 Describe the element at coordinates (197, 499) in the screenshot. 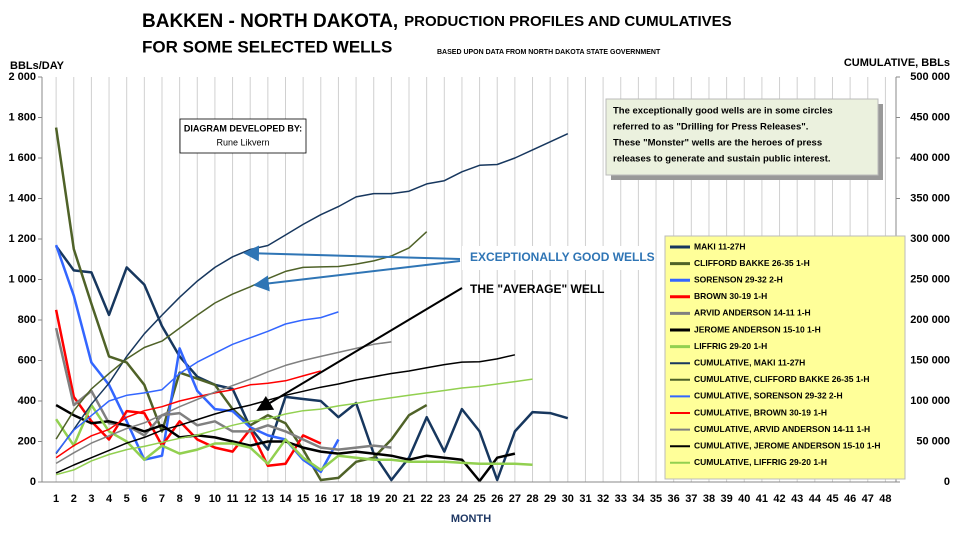

I see `x-tick-label: 9` at that location.